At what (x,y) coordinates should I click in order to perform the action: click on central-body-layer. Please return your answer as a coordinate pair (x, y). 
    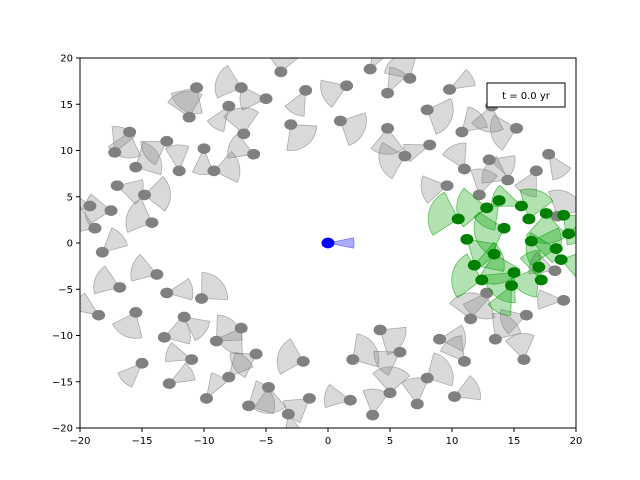
    Looking at the image, I should click on (338, 243).